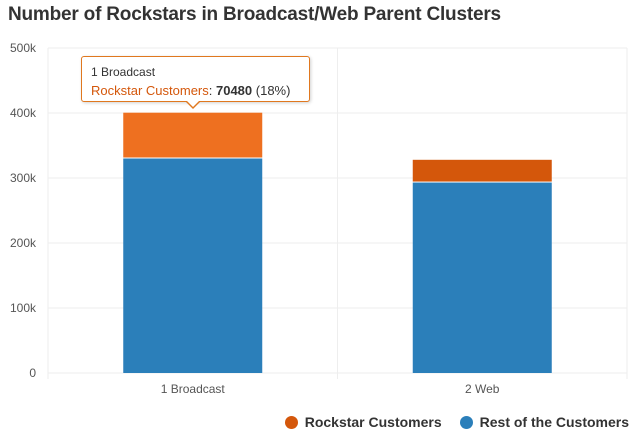  Describe the element at coordinates (32, 373) in the screenshot. I see `y-tick-label: 0` at that location.